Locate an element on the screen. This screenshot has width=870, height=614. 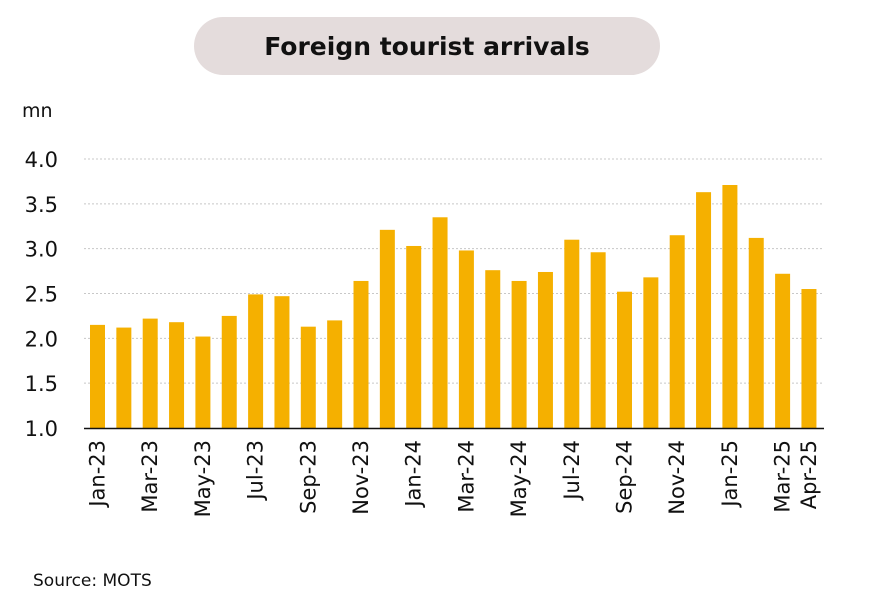
x-tick-label: Sep-23 is located at coordinates (308, 477).